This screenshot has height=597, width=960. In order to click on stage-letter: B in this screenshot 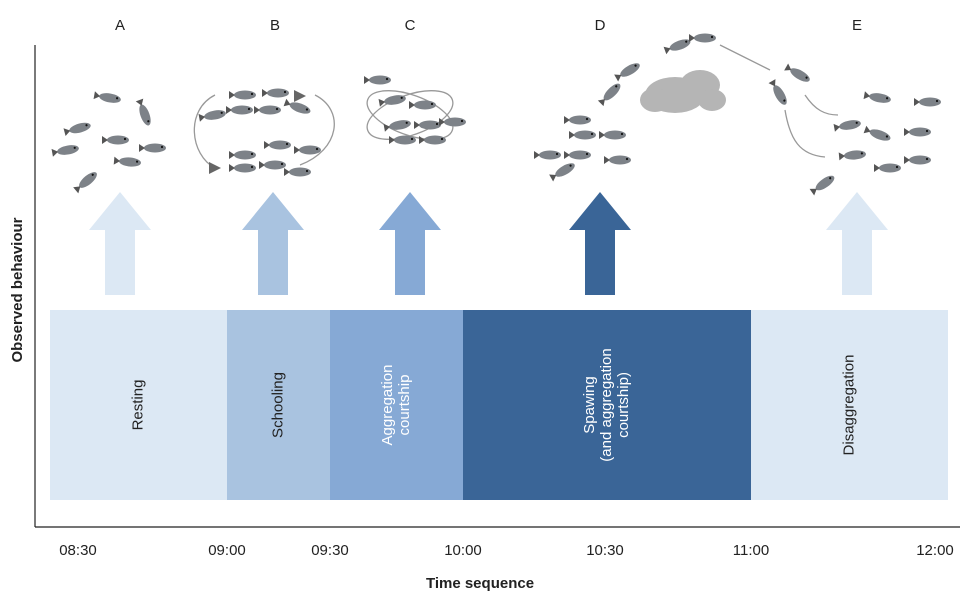, I will do `click(275, 25)`.